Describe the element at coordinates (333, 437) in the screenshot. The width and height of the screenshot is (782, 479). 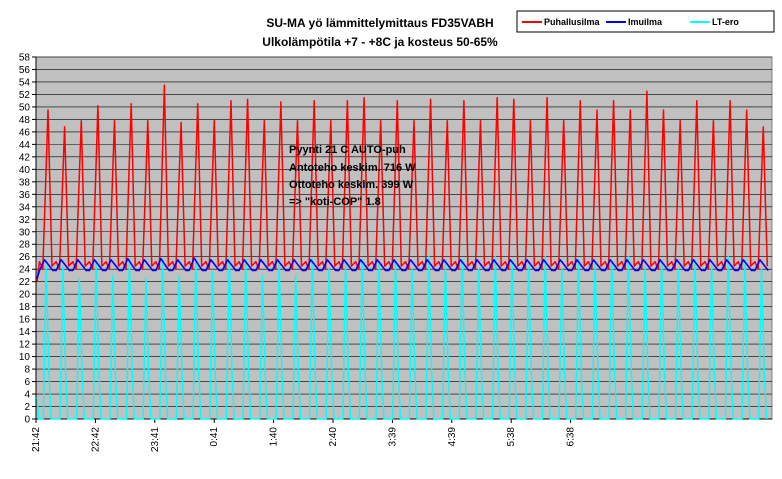
I see `x-tick-label: 2:40` at that location.